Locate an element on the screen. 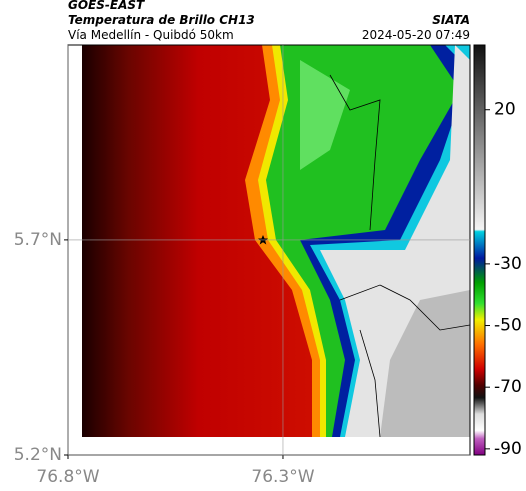 This screenshot has height=491, width=526. region: Vía Medellín - Quibdó 50km is located at coordinates (151, 35).